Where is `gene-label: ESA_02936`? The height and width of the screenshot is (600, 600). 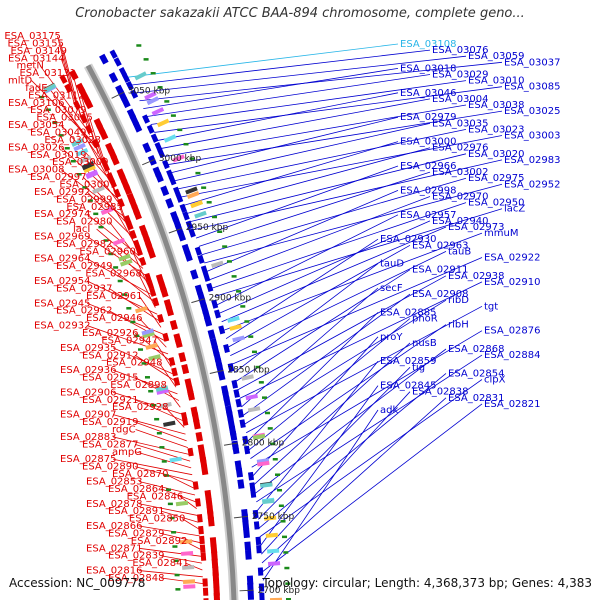 gene-label: ESA_02936 is located at coordinates (88, 370).